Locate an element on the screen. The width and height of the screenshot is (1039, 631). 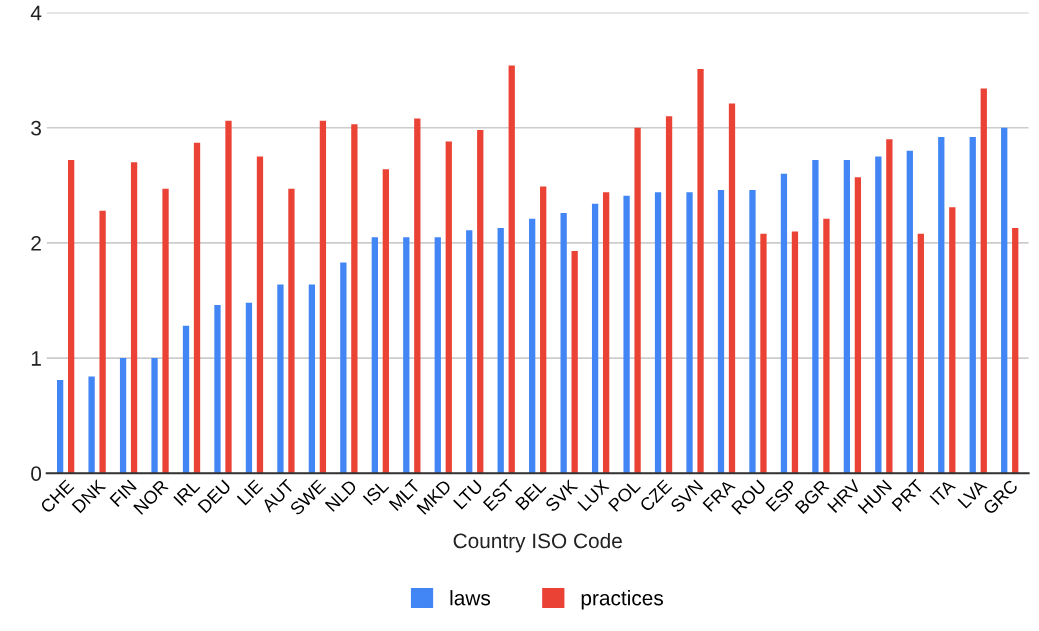
x-tick-label: LIE is located at coordinates (250, 492).